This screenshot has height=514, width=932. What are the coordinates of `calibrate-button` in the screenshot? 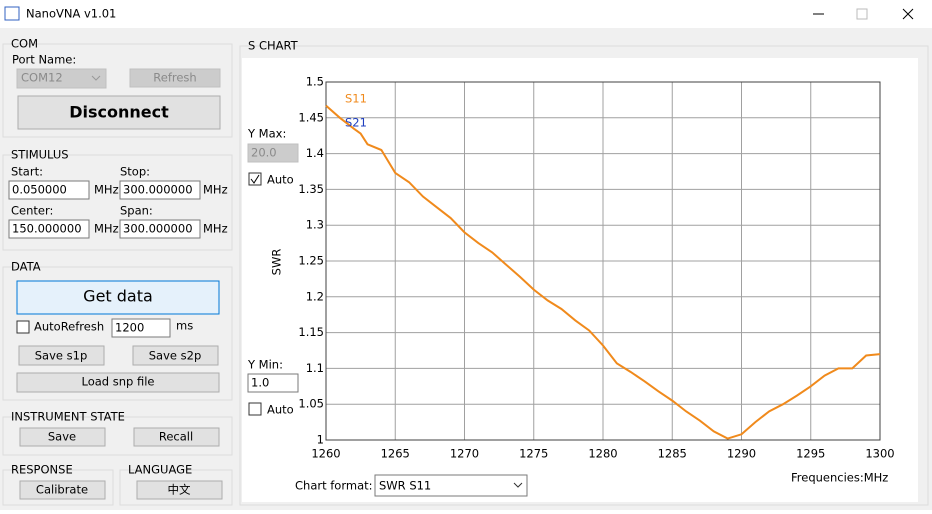 It's located at (62, 490).